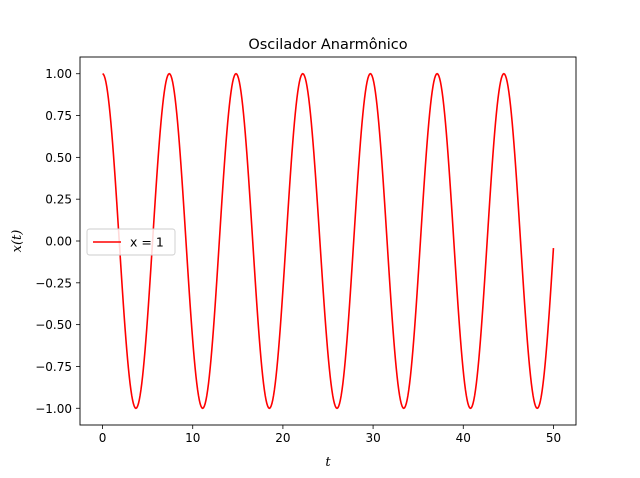 This screenshot has width=640, height=478. What do you see at coordinates (53, 409) in the screenshot?
I see `y-tick-label: −1.00` at bounding box center [53, 409].